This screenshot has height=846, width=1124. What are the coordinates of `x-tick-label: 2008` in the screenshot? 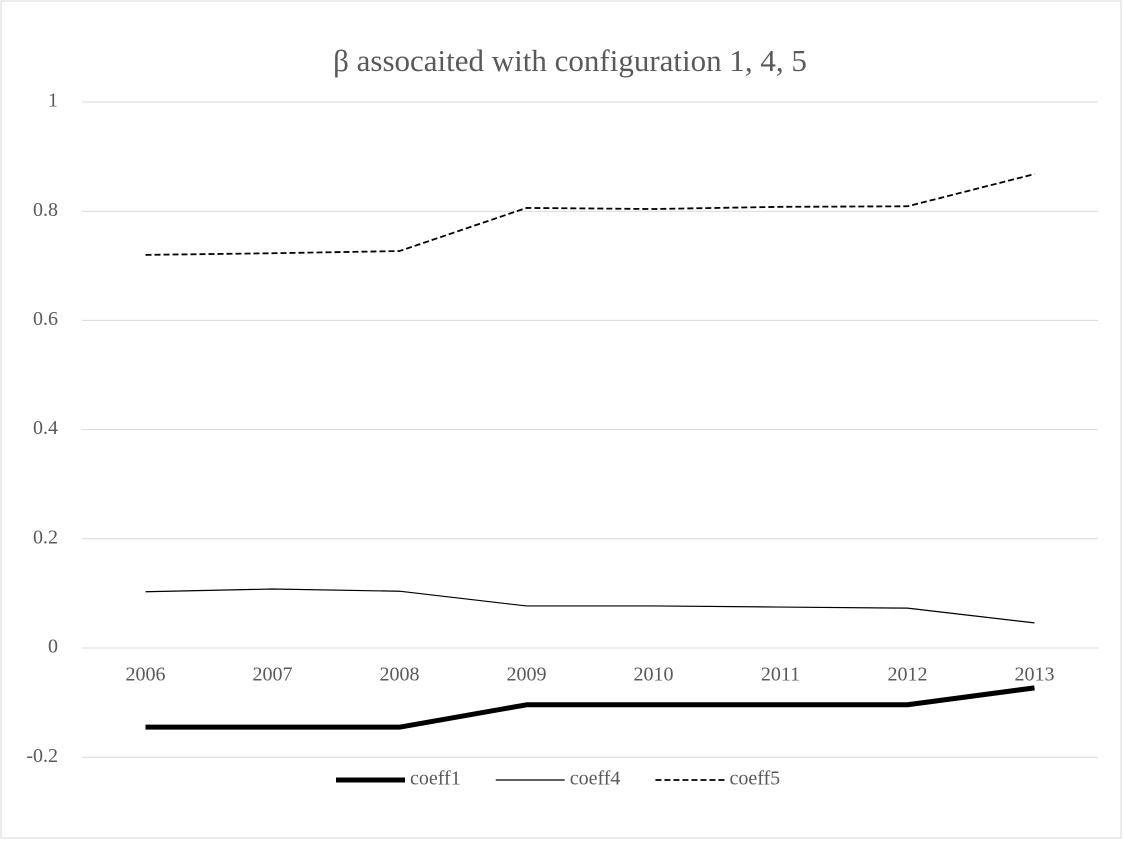 It's located at (400, 675).